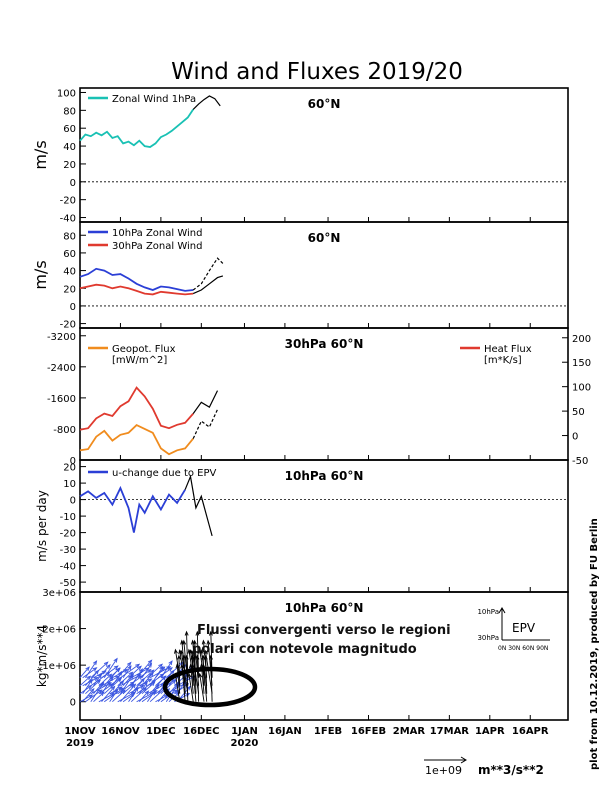  I want to click on epv-legend-x: 0N 30N 60N 90N, so click(523, 648).